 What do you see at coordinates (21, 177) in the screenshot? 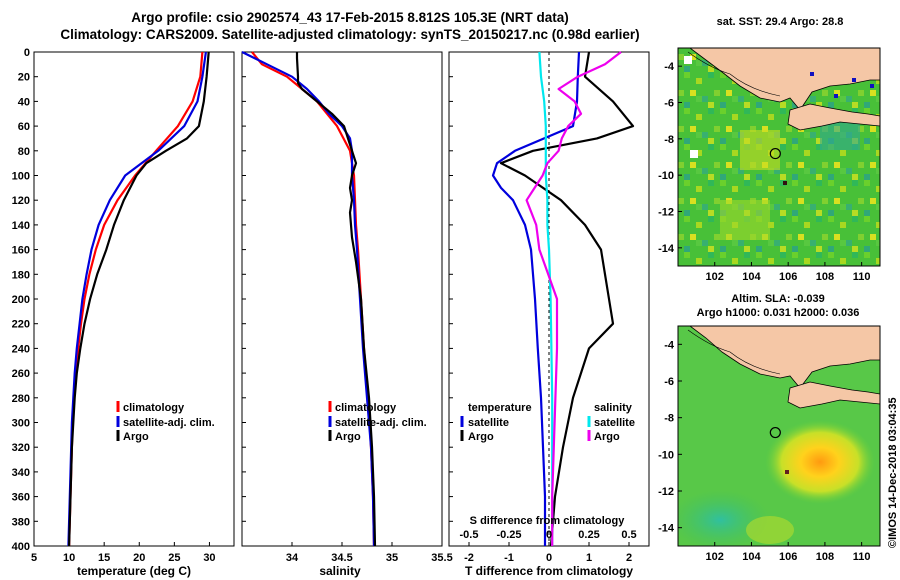
I see `depth-tick-label: 100` at bounding box center [21, 177].